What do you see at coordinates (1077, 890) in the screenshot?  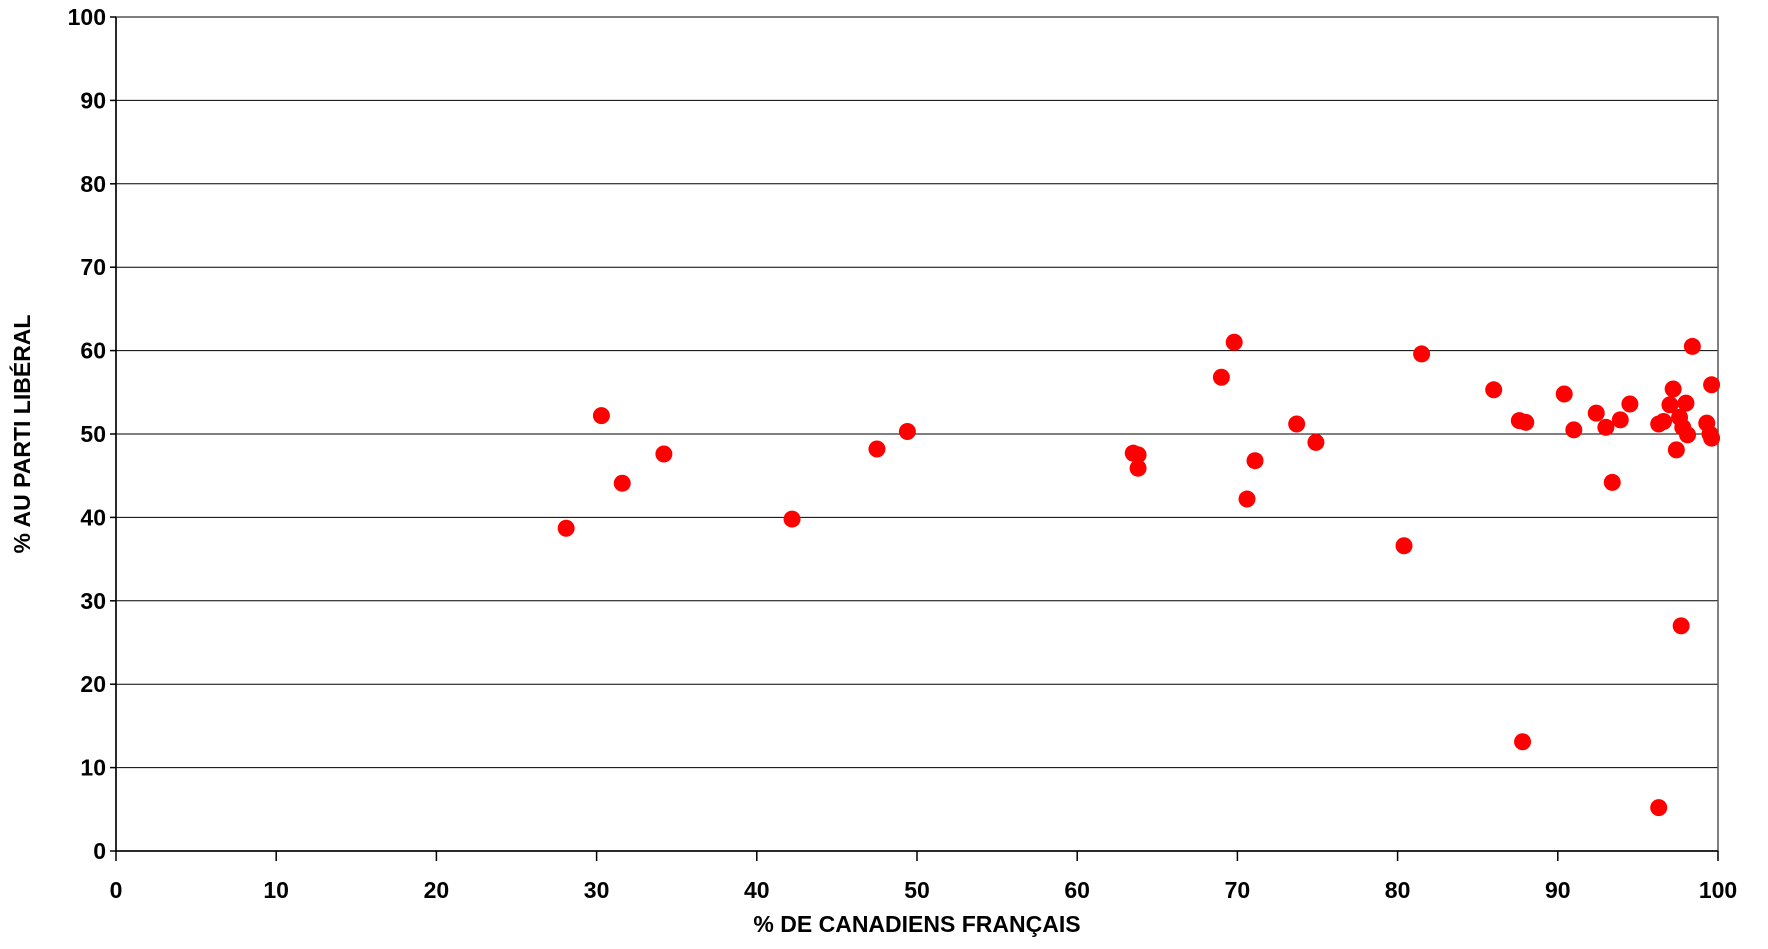 I see `x-tick-label: 60` at bounding box center [1077, 890].